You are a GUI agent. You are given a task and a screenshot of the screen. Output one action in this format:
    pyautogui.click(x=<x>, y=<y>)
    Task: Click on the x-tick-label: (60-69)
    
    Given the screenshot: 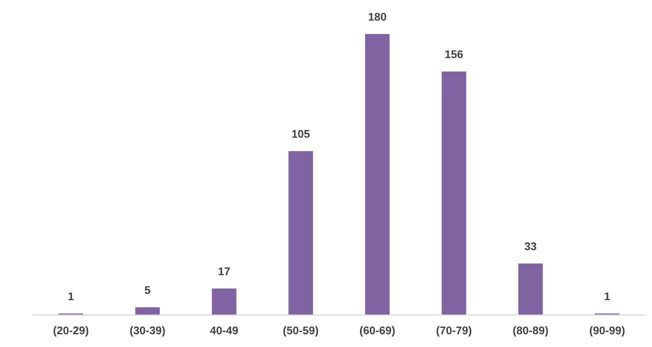 What is the action you would take?
    pyautogui.click(x=377, y=331)
    